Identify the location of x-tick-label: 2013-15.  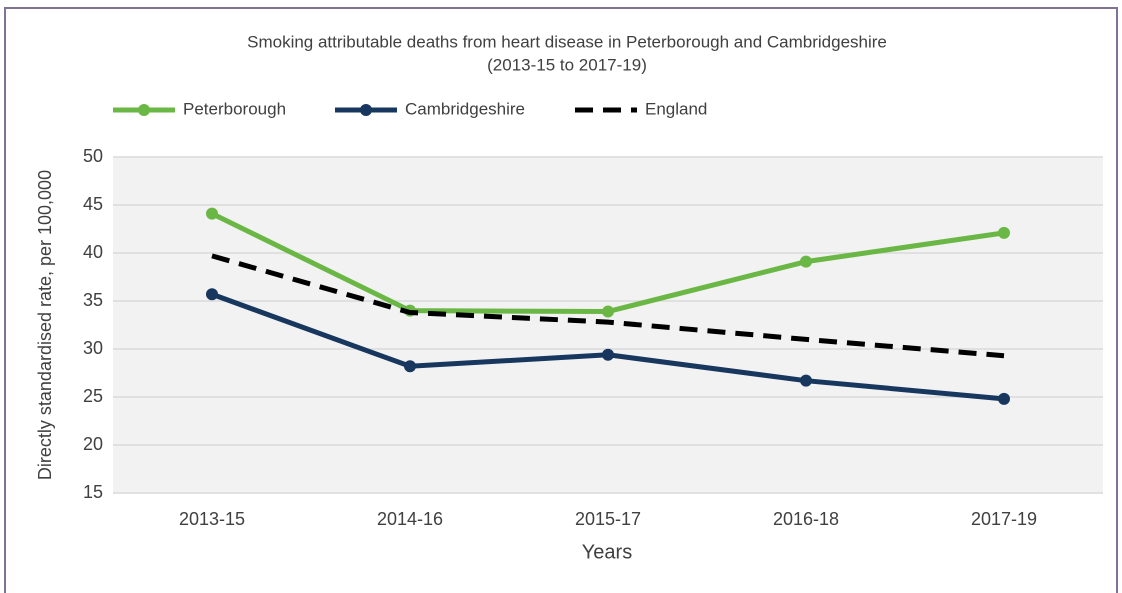
(212, 519).